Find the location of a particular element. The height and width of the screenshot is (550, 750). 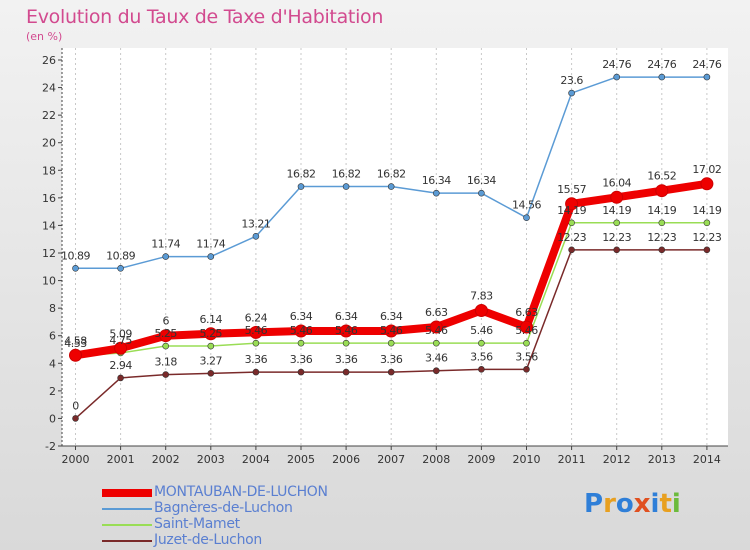

x-tick-label: 2010 is located at coordinates (527, 459).